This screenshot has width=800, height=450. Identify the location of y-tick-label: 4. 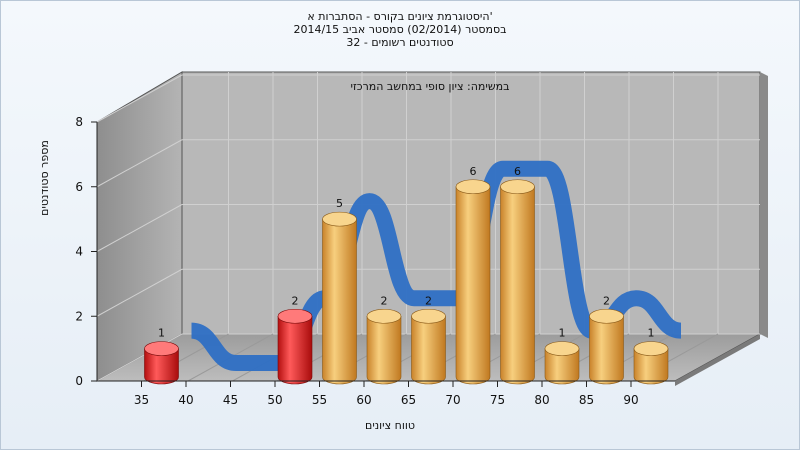
(79, 252).